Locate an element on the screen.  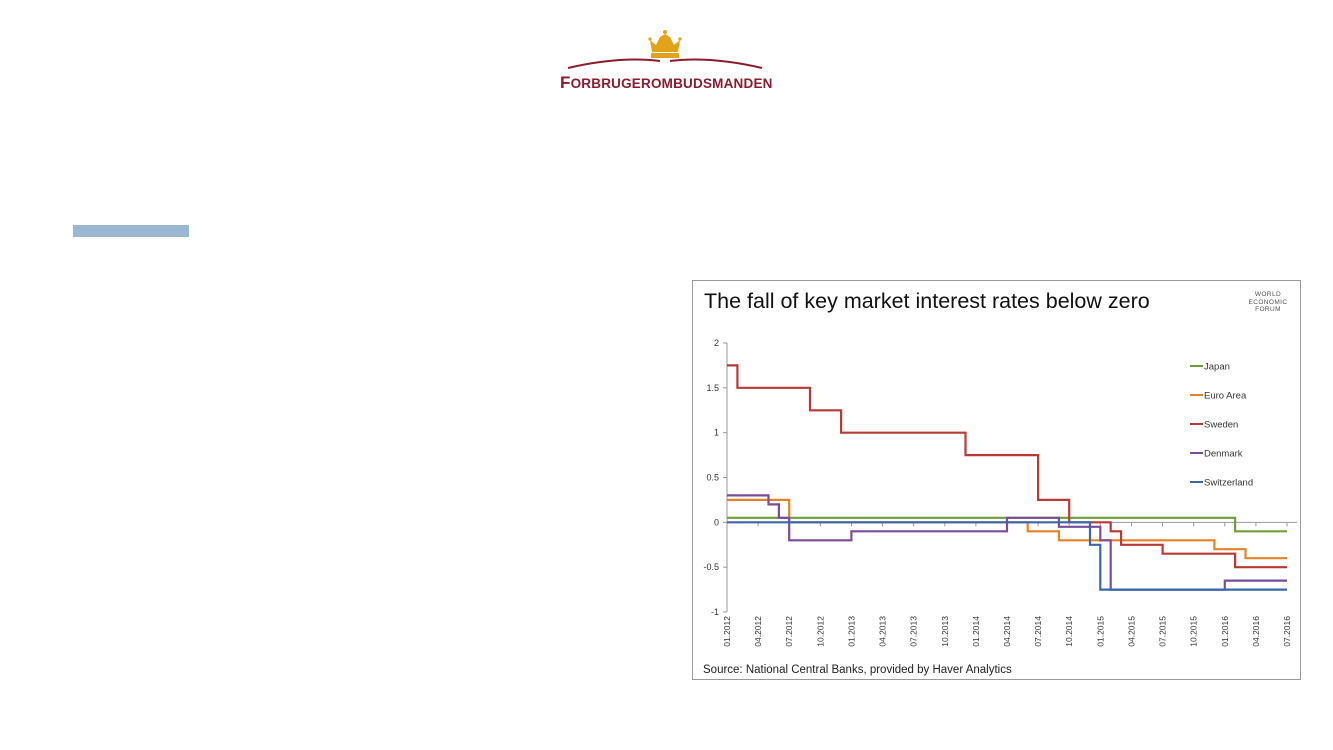
x-tick-label: 04.2015 is located at coordinates (1131, 631).